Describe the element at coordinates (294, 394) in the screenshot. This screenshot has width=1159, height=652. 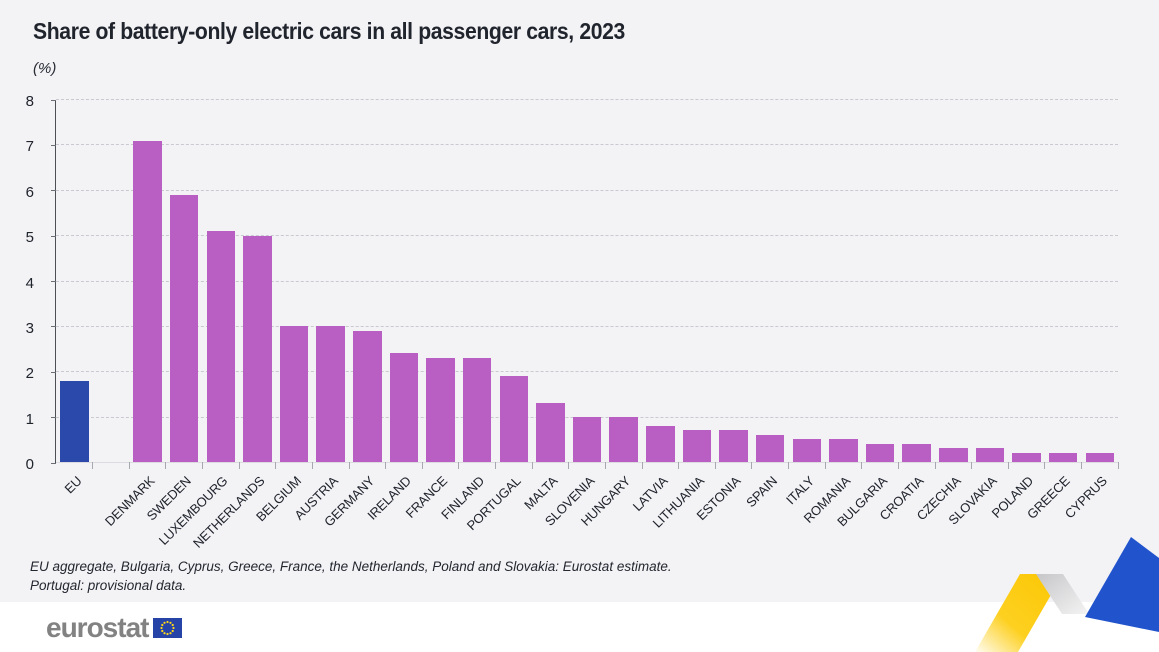
I see `bar-belgium` at that location.